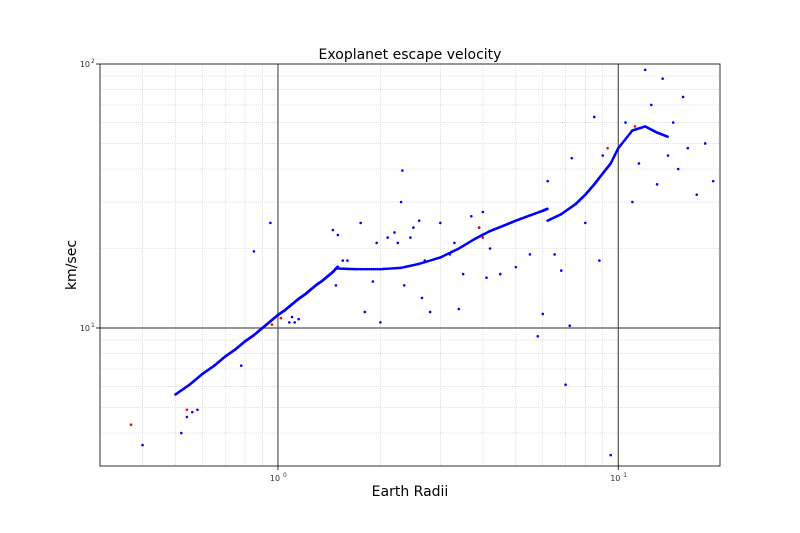 The image size is (800, 533). I want to click on x-axis-label: Earth Radii, so click(410, 492).